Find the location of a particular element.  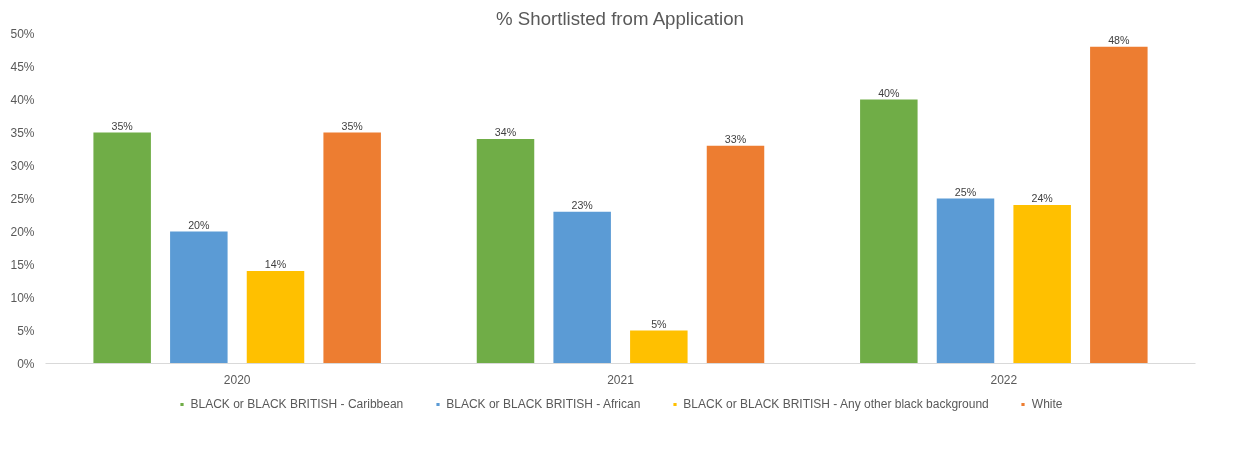

data-label: 40% is located at coordinates (889, 92).